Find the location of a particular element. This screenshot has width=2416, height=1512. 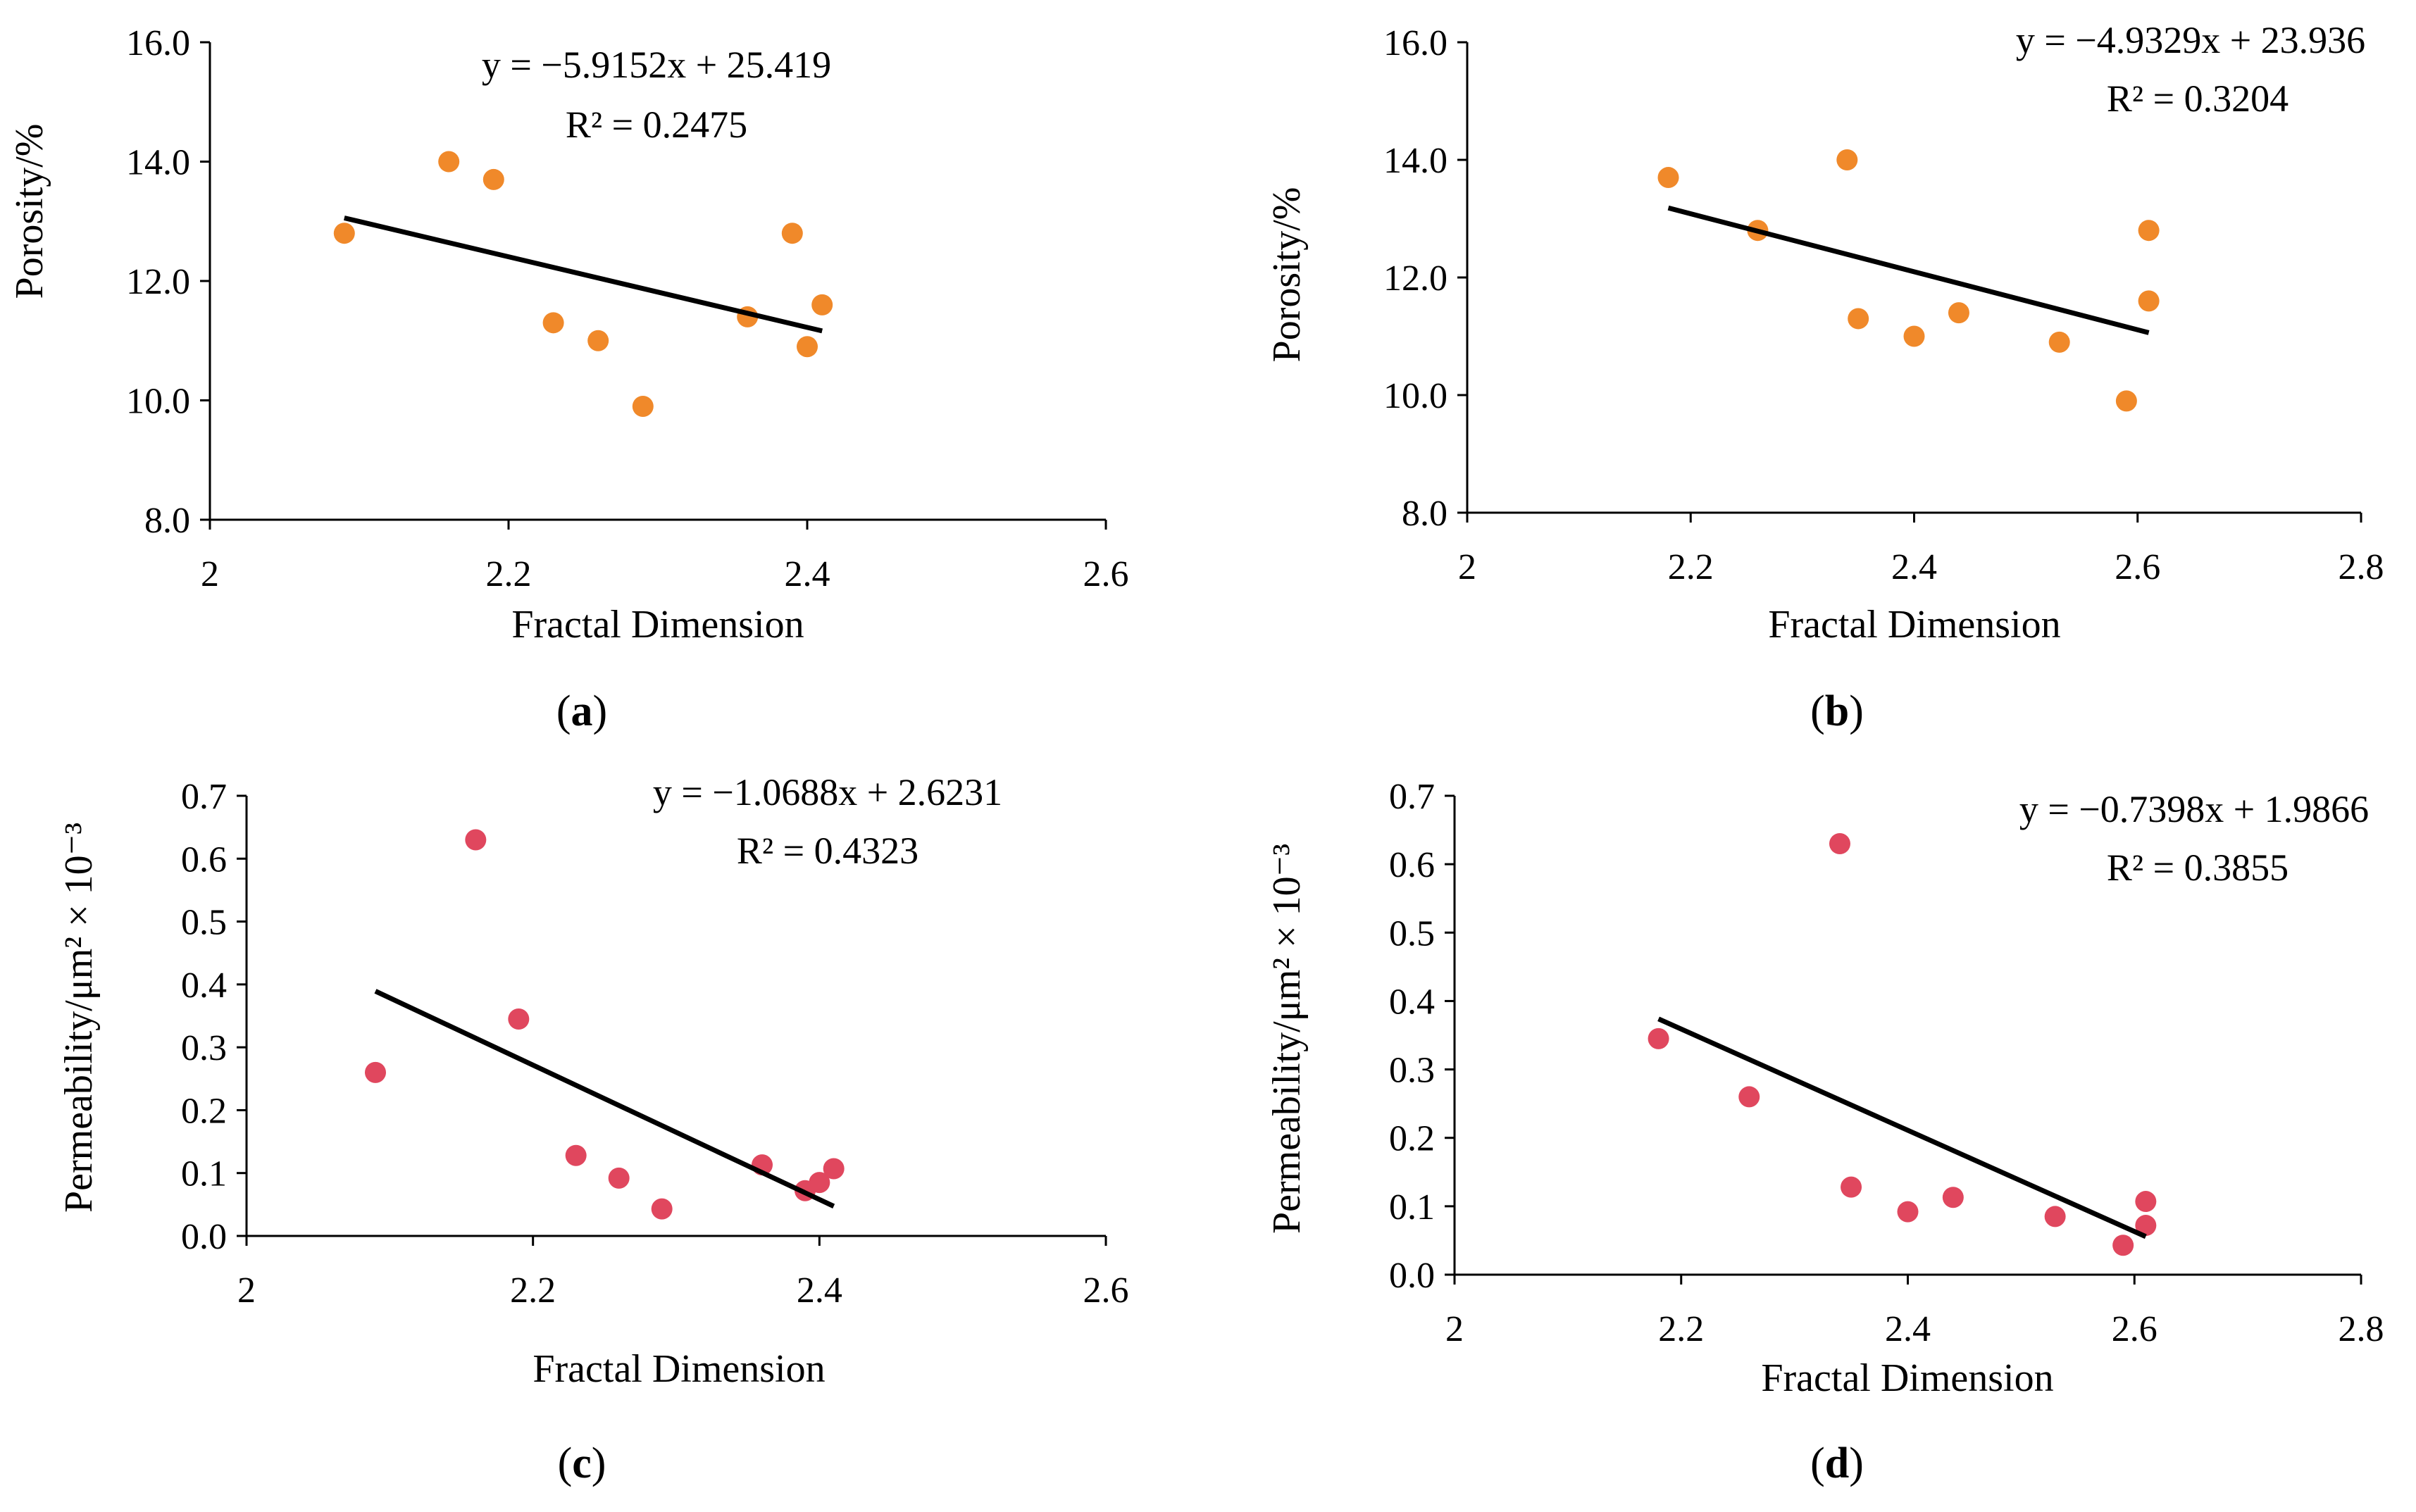

r-squared-label: R² = 0.3855 is located at coordinates (2198, 867).